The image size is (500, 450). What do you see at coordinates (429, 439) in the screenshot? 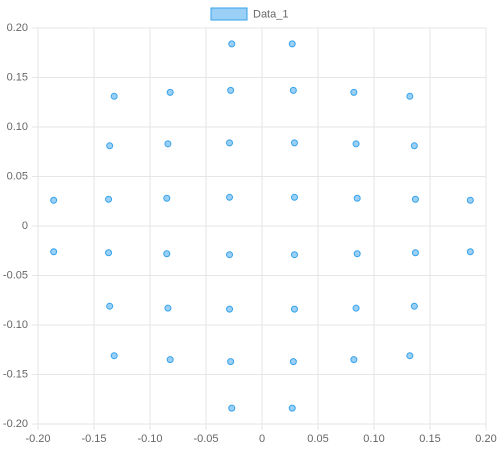
I see `x-tick-label: 0.15` at bounding box center [429, 439].